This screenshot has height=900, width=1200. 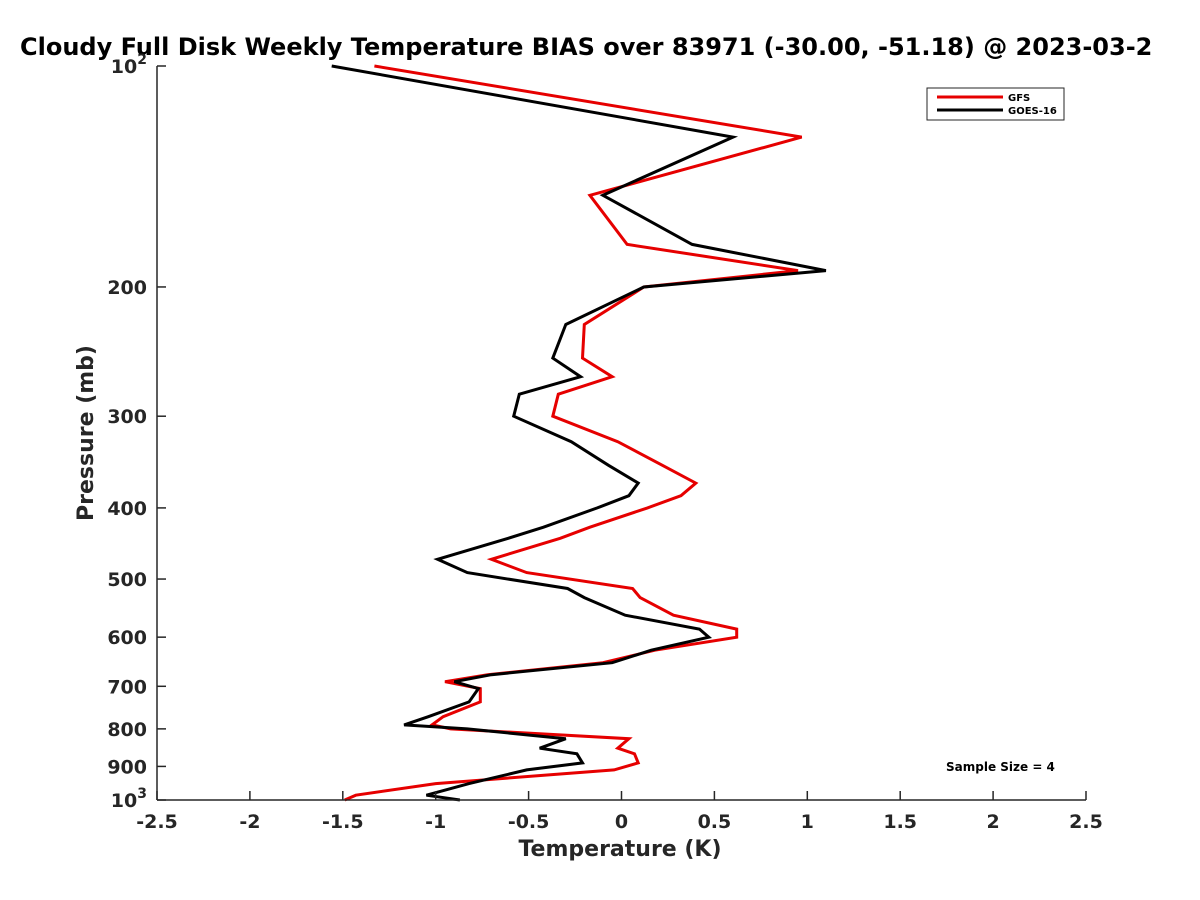 I want to click on y-tick-label: 900, so click(x=127, y=767).